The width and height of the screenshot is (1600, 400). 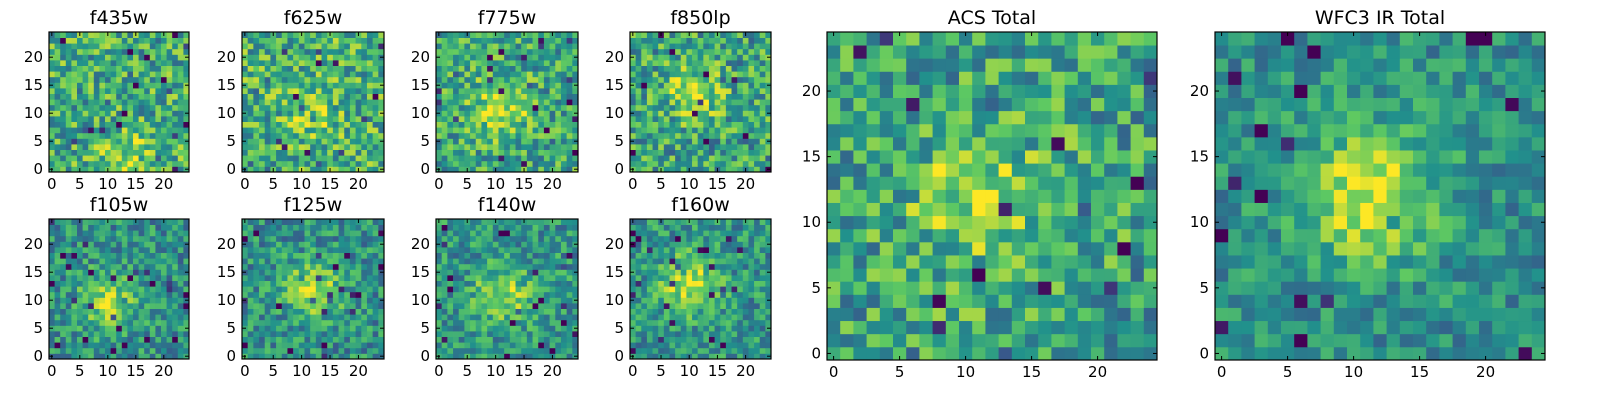 I want to click on y-tick-label: 10, so click(x=33, y=300).